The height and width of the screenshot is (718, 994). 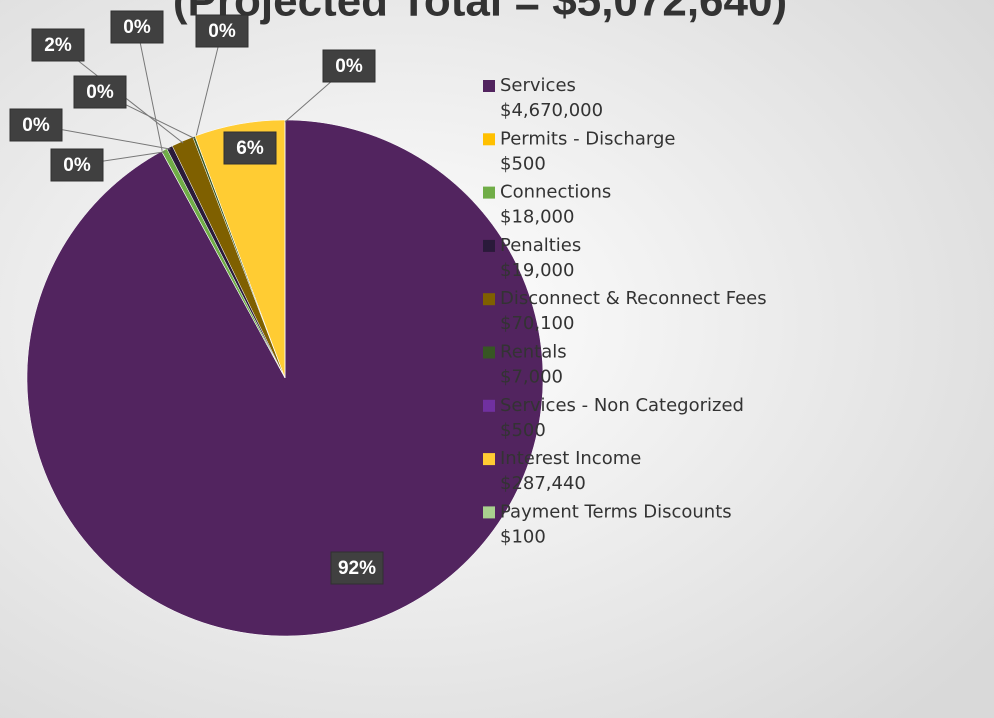 What do you see at coordinates (622, 405) in the screenshot?
I see `legend-label: Services - Non Categorized` at bounding box center [622, 405].